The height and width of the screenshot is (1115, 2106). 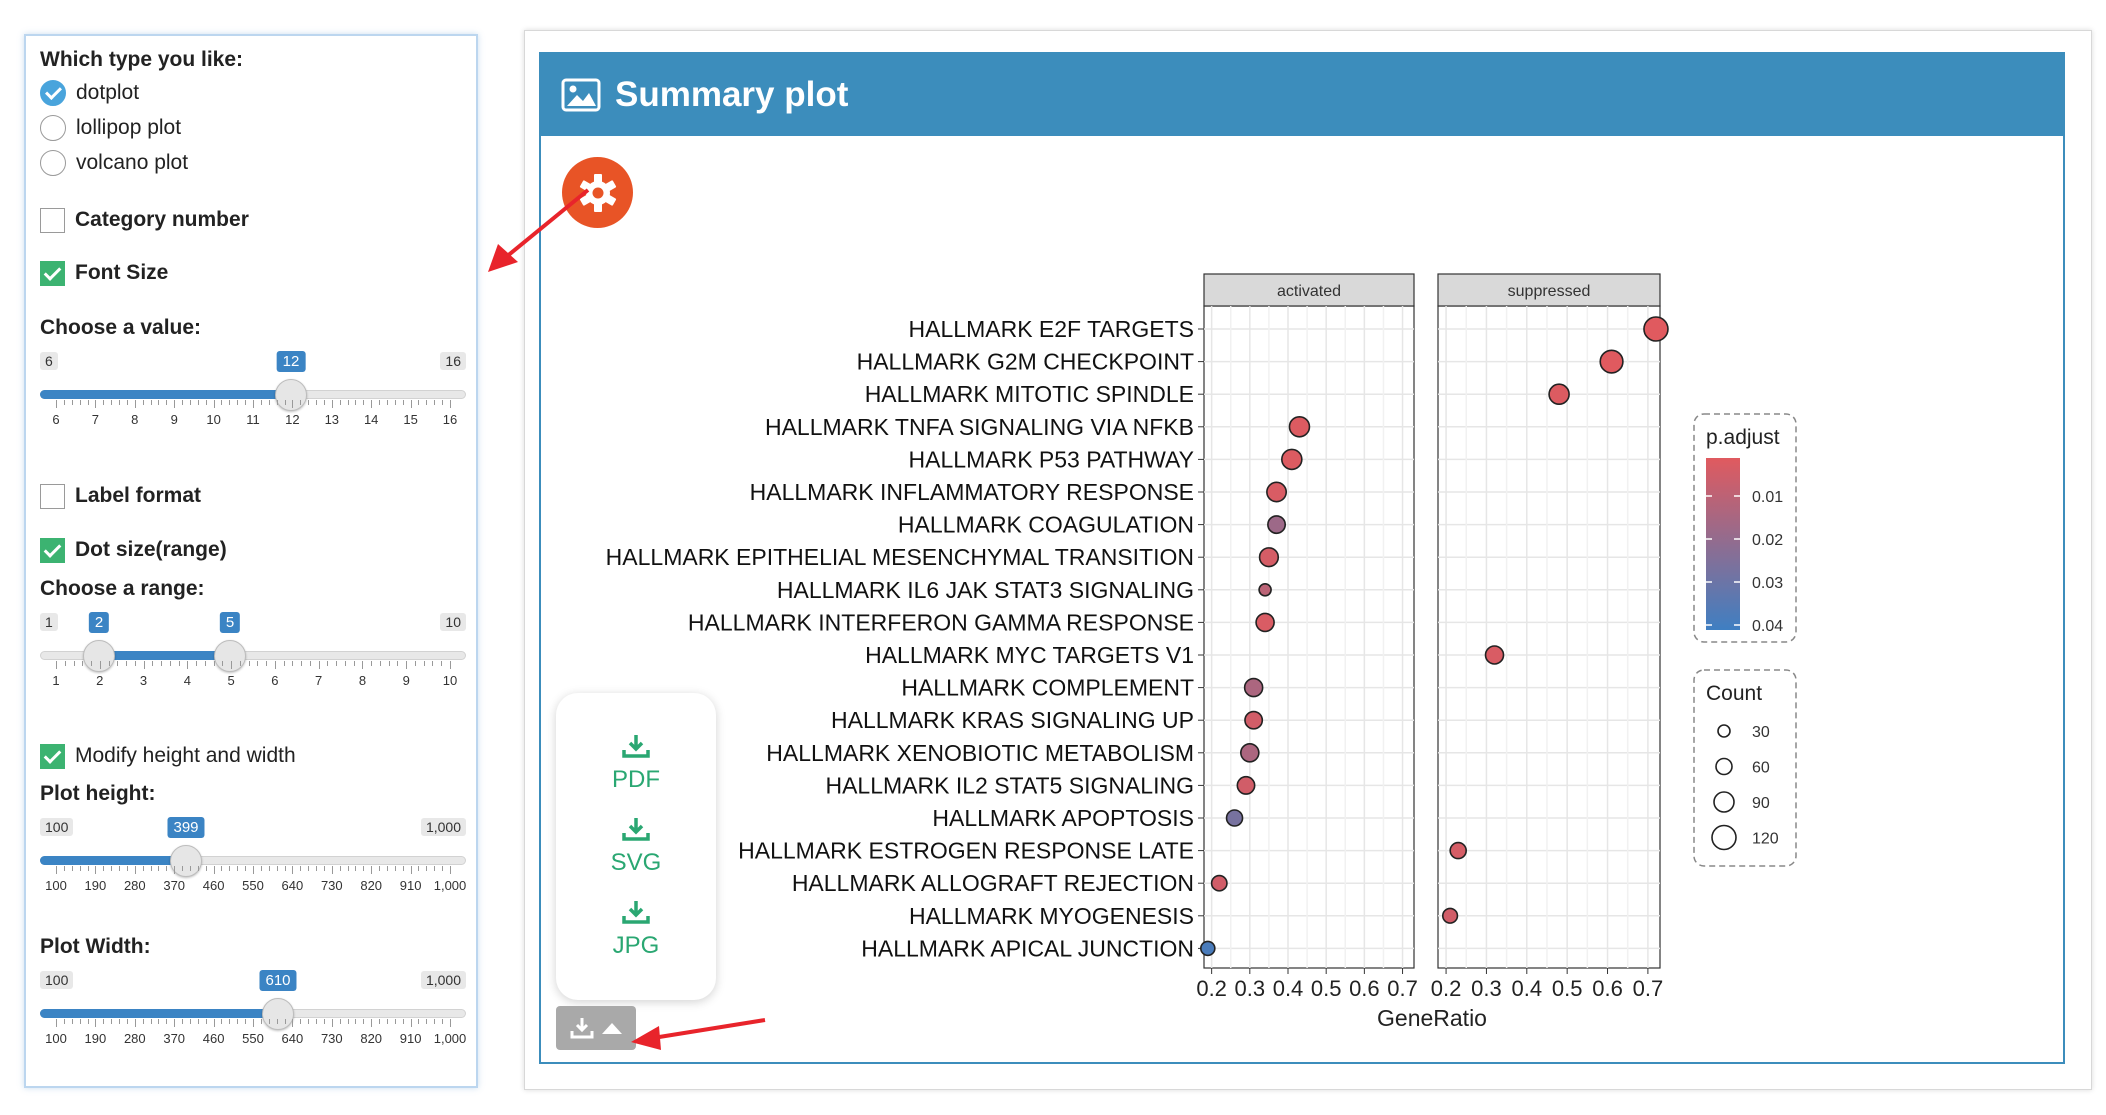 What do you see at coordinates (253, 655) in the screenshot?
I see `slider-track` at bounding box center [253, 655].